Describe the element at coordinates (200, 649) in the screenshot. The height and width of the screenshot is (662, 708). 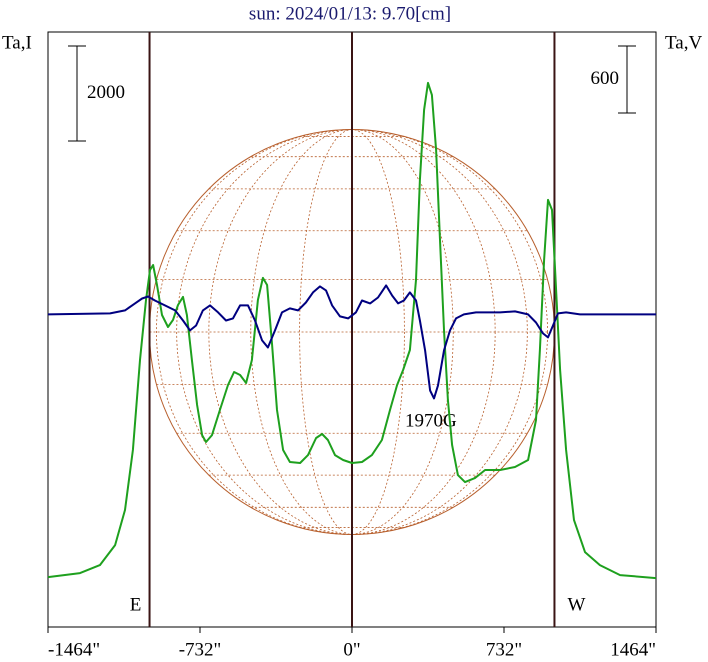
I see `x-tick-label: -732"` at that location.